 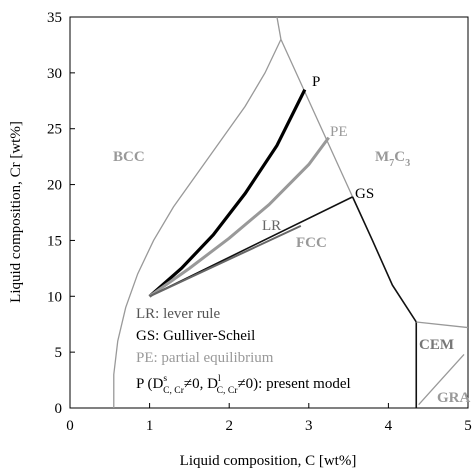 What do you see at coordinates (70, 426) in the screenshot?
I see `x-tick-label: 0` at bounding box center [70, 426].